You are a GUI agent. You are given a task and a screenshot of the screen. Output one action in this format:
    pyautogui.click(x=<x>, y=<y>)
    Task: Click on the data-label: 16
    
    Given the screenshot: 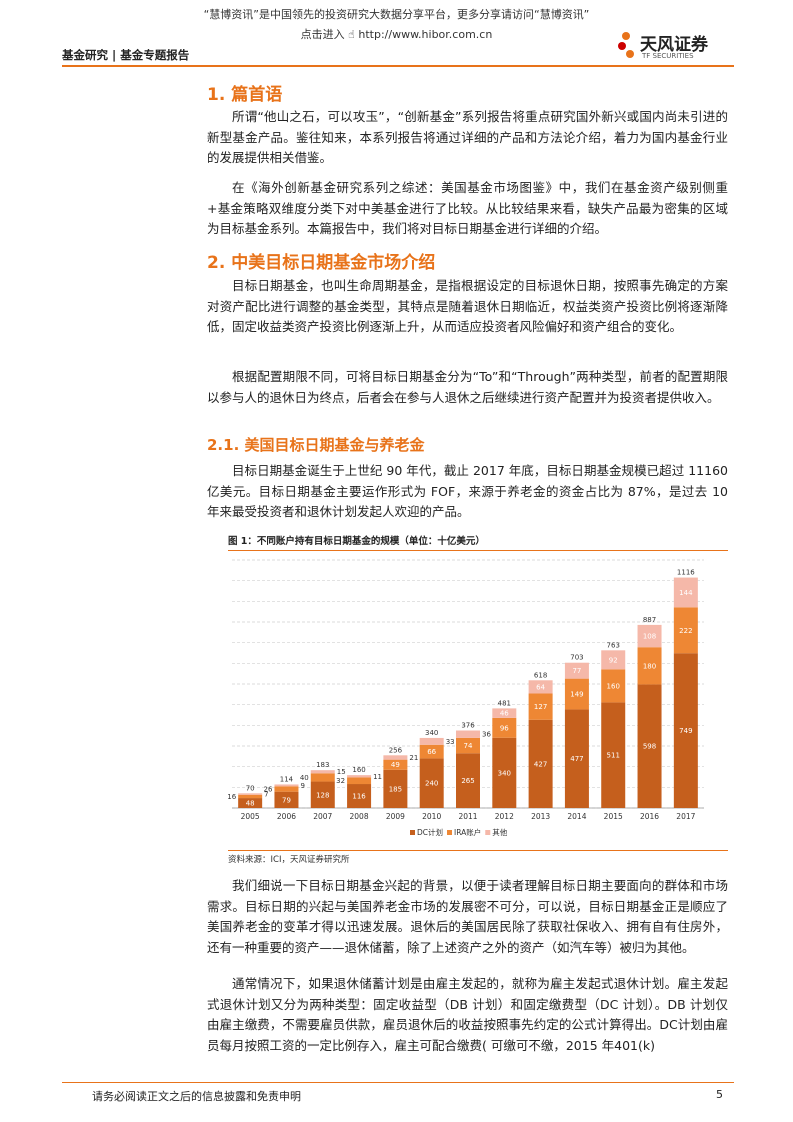 What is the action you would take?
    pyautogui.click(x=232, y=797)
    